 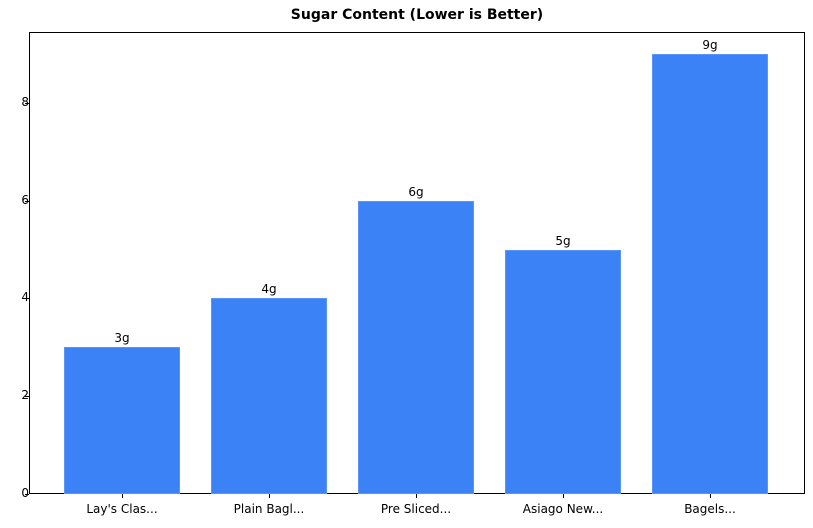 What do you see at coordinates (269, 289) in the screenshot?
I see `bar-value-label: 4g` at bounding box center [269, 289].